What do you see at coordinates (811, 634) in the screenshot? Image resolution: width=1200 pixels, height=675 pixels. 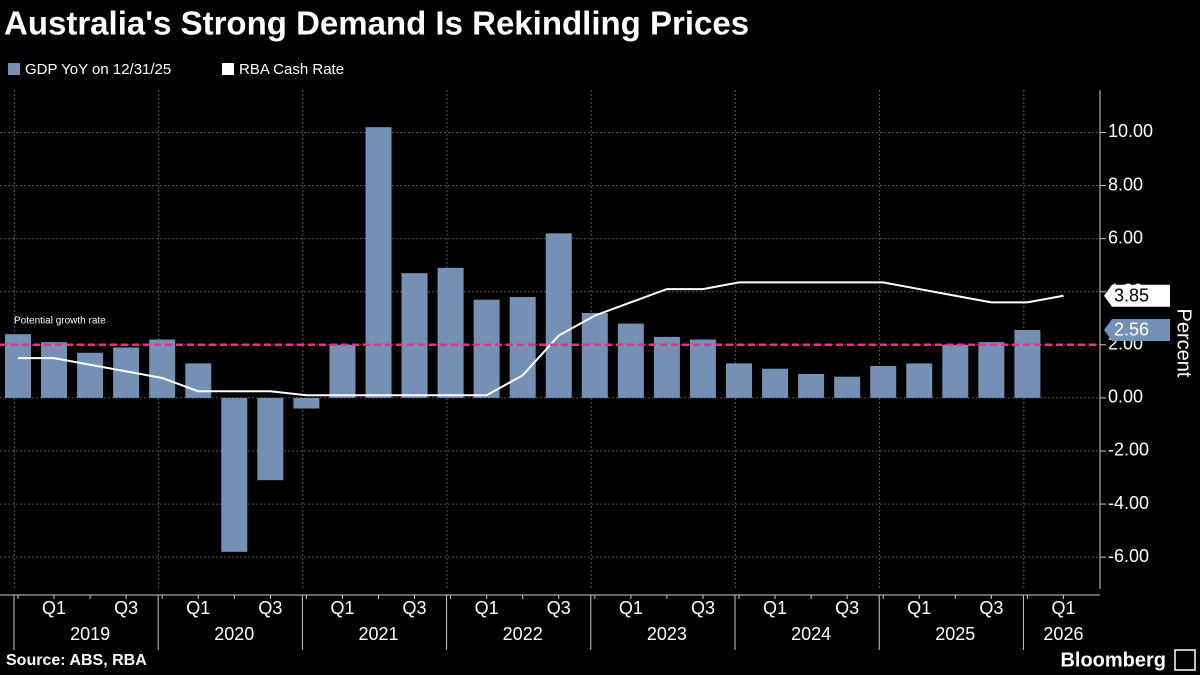 I see `x-group-label: 2024` at bounding box center [811, 634].